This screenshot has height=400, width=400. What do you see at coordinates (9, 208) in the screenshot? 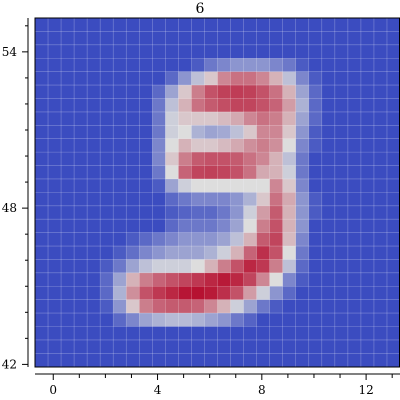
I see `y-tick-label: 48` at bounding box center [9, 208].